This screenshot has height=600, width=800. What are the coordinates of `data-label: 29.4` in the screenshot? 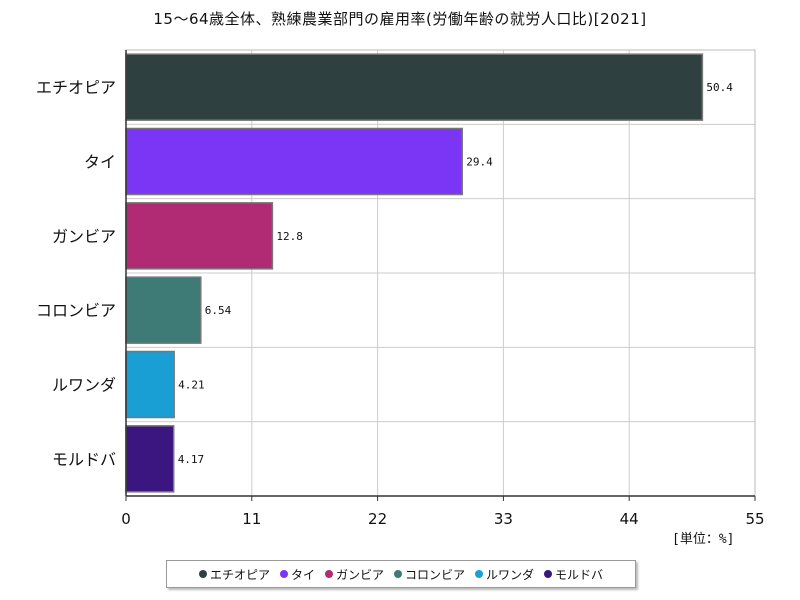 It's located at (479, 162).